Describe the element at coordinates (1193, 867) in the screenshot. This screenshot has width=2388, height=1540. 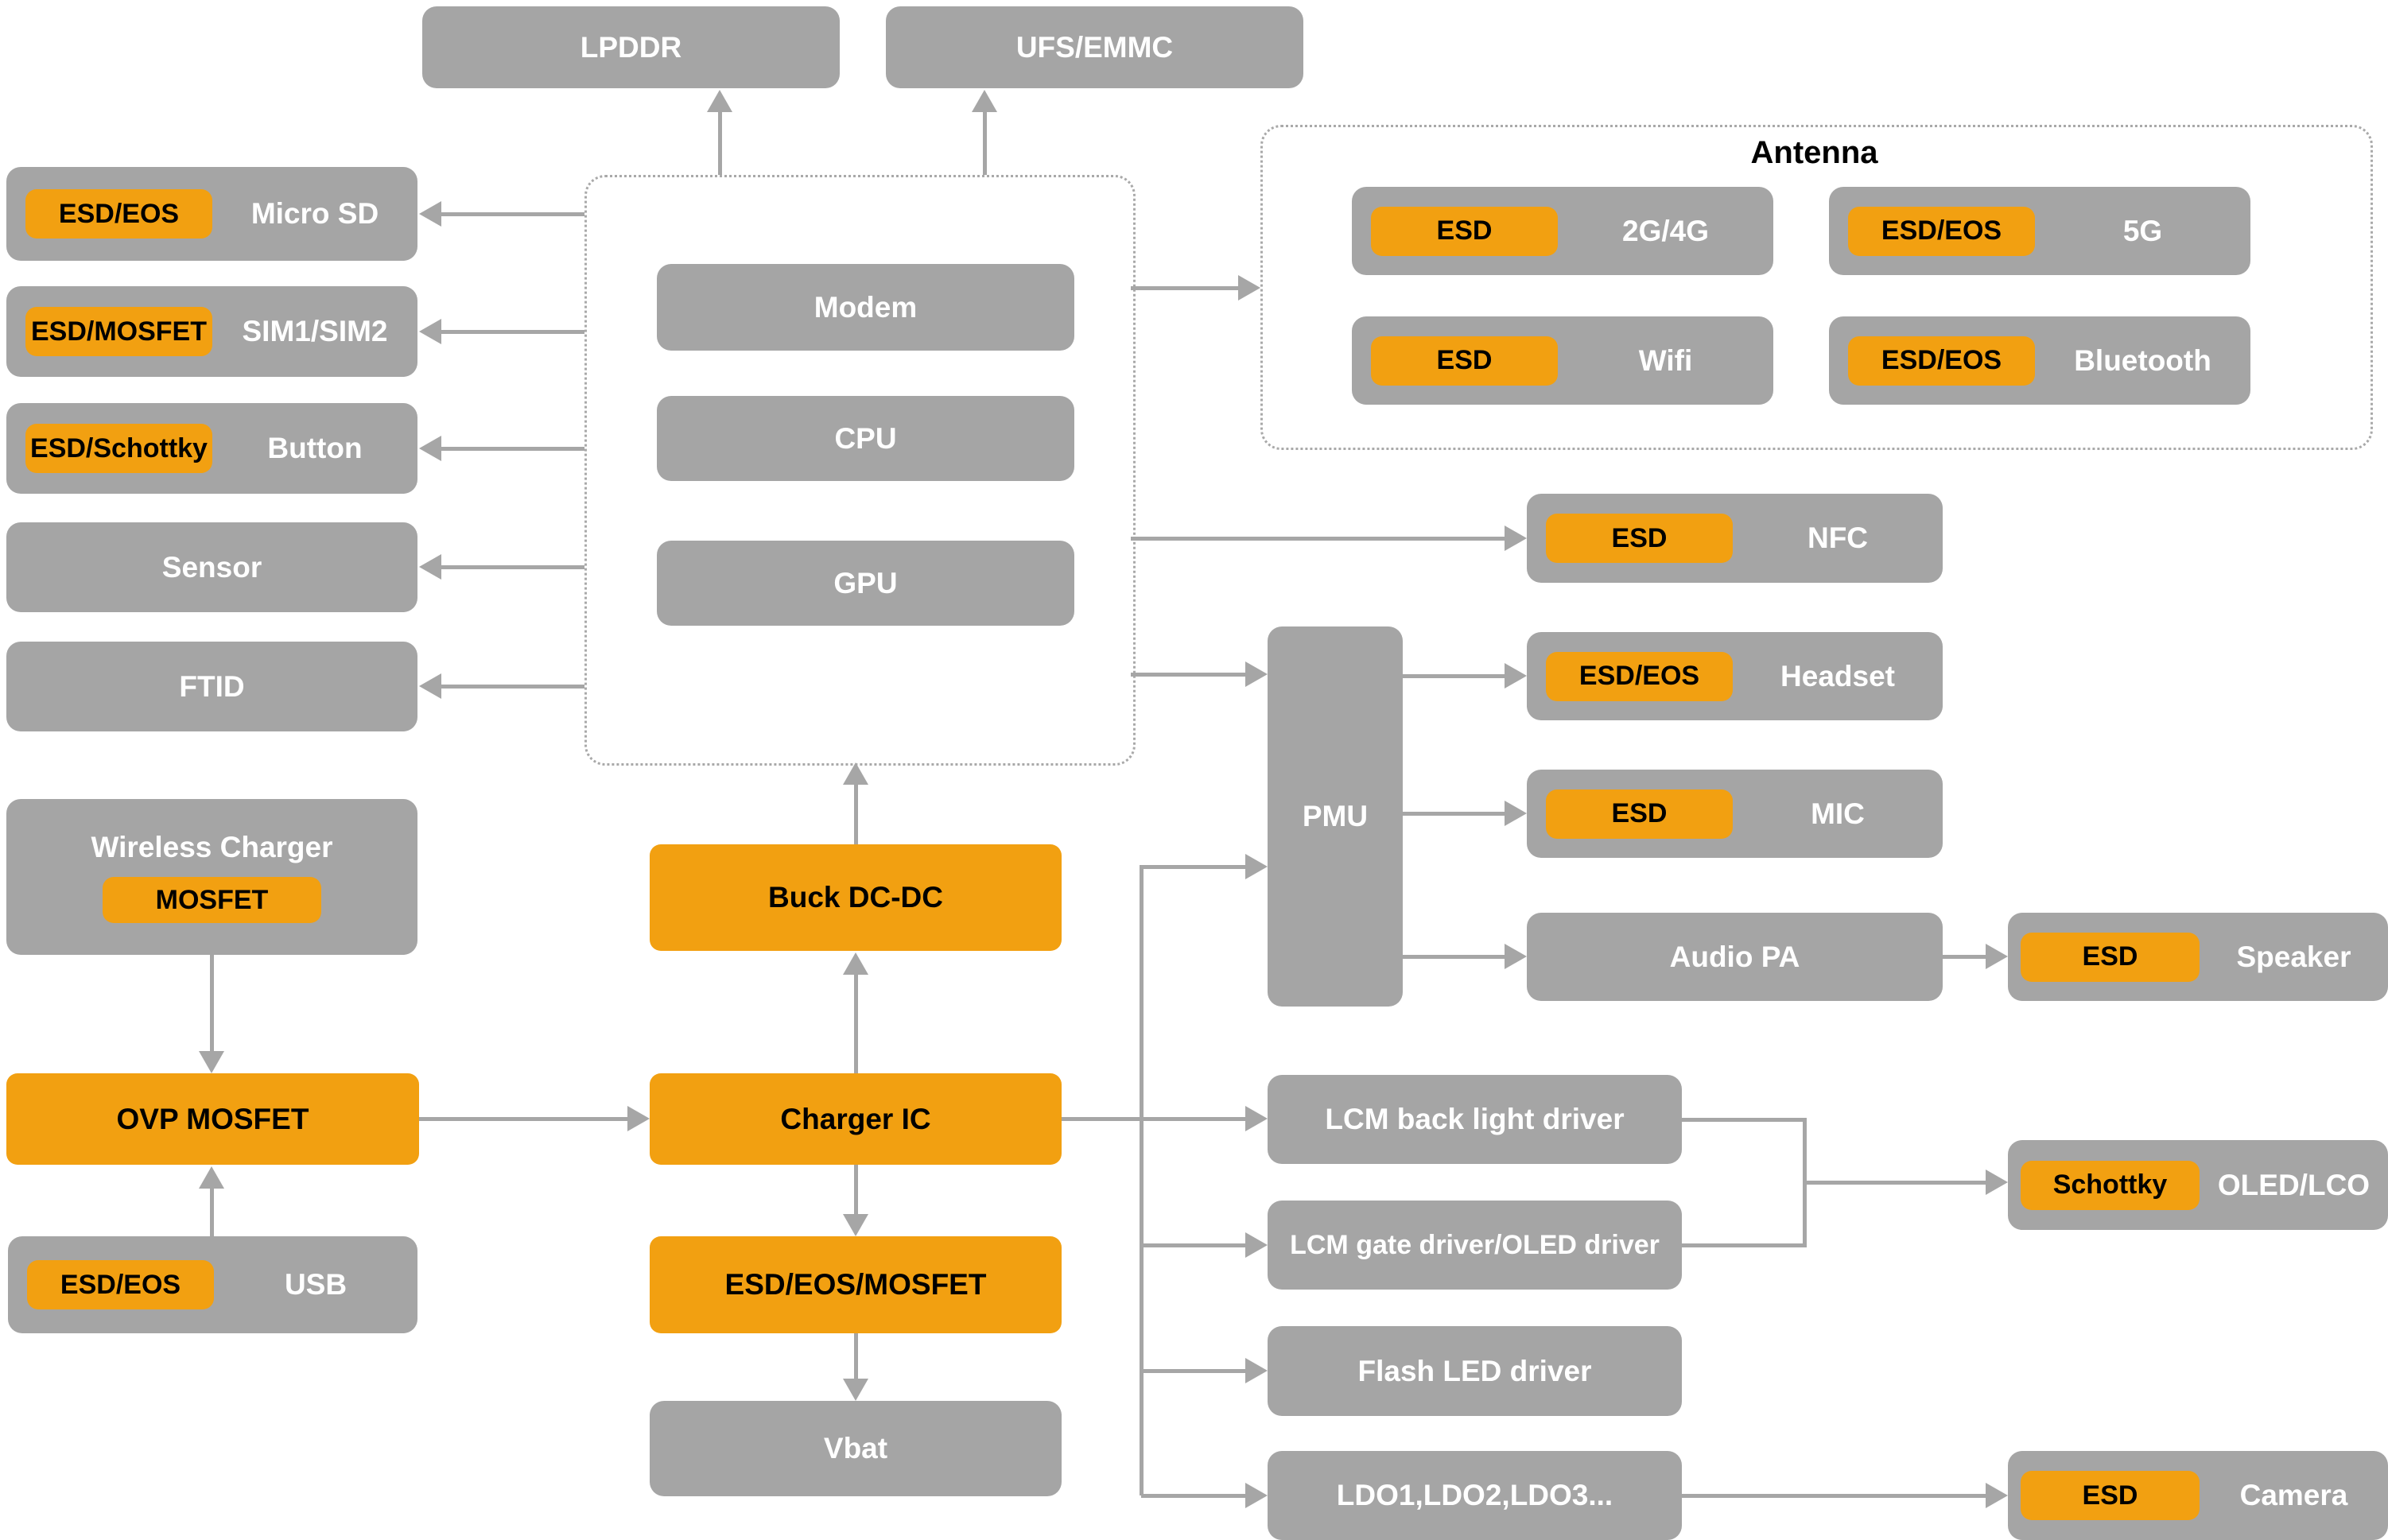
I see `connector-bus-pmu` at that location.